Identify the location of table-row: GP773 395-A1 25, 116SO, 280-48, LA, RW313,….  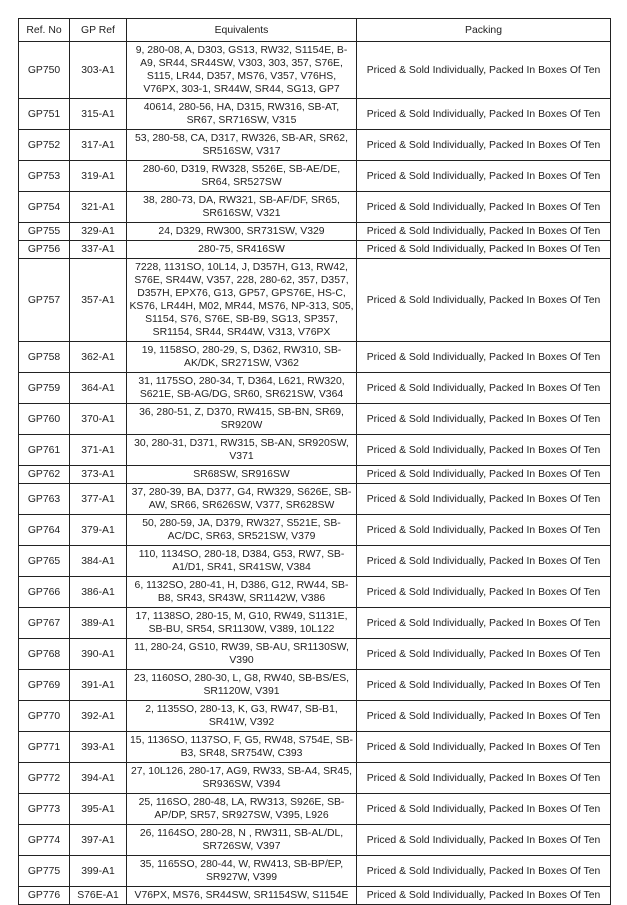
(314, 809).